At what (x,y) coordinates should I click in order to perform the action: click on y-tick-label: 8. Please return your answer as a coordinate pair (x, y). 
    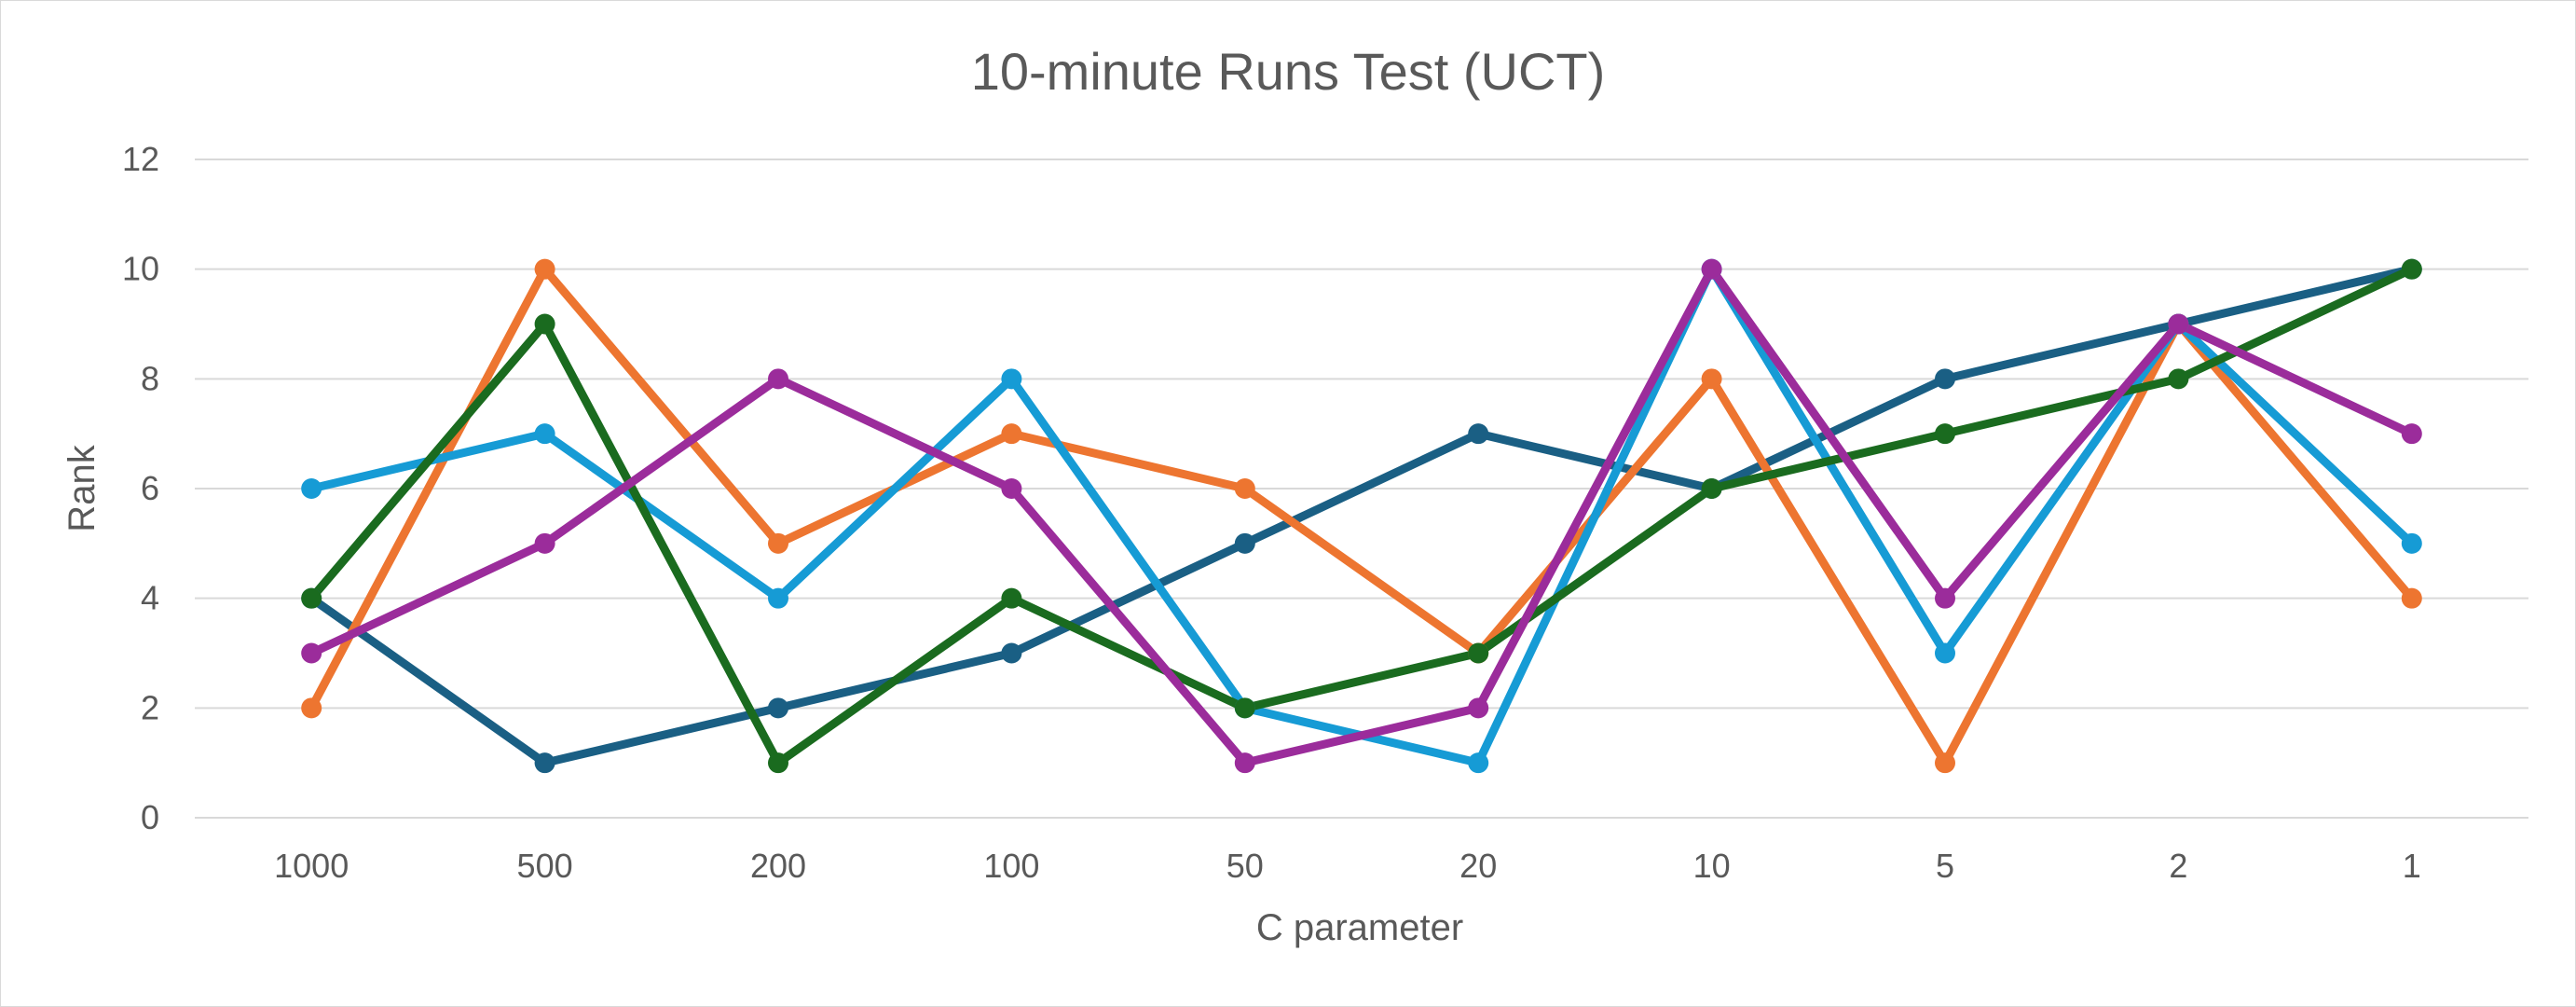
    Looking at the image, I should click on (150, 378).